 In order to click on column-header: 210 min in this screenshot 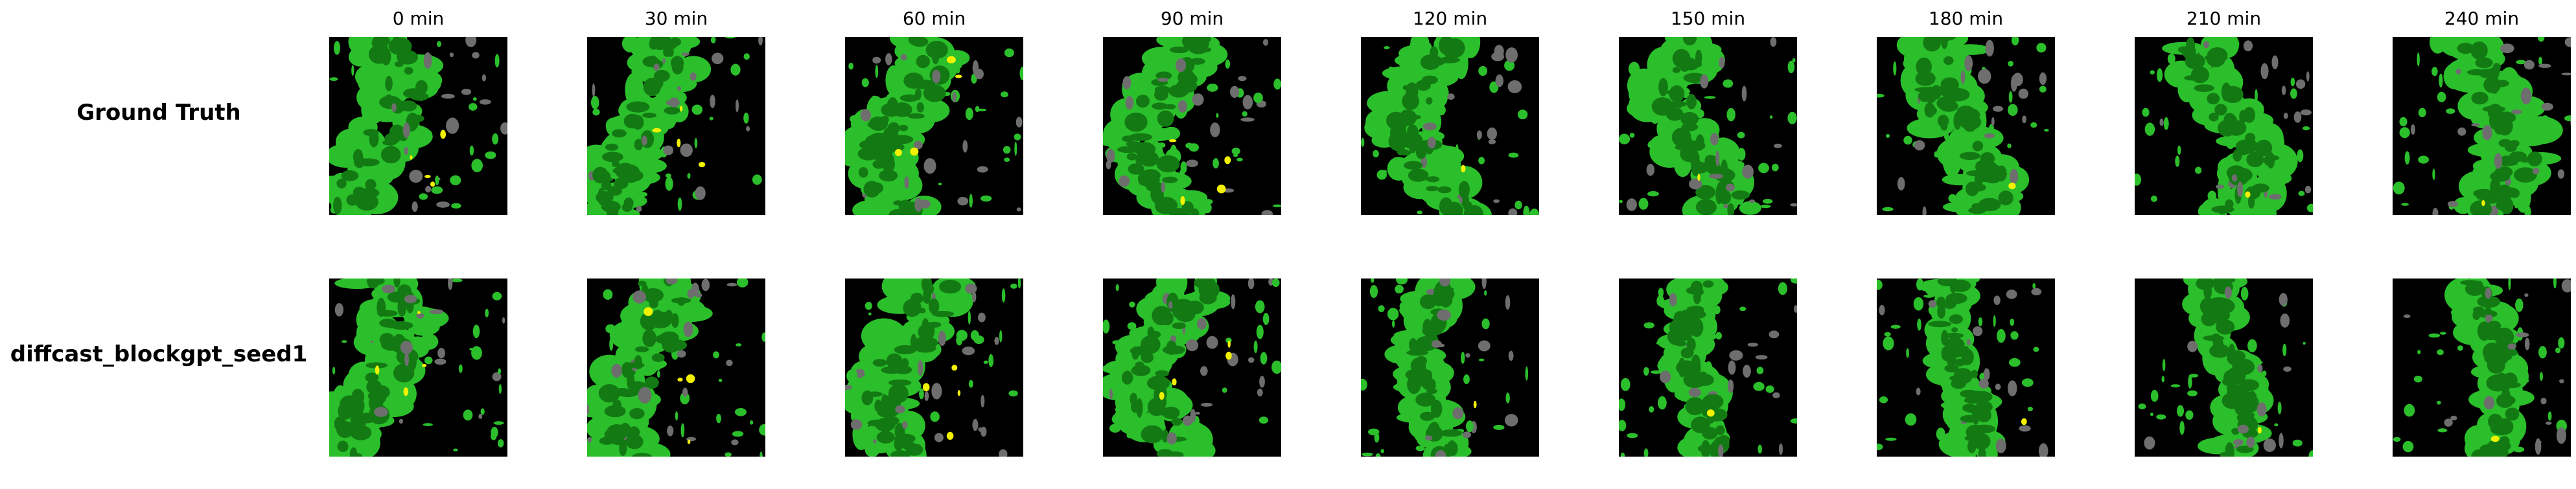, I will do `click(2224, 18)`.